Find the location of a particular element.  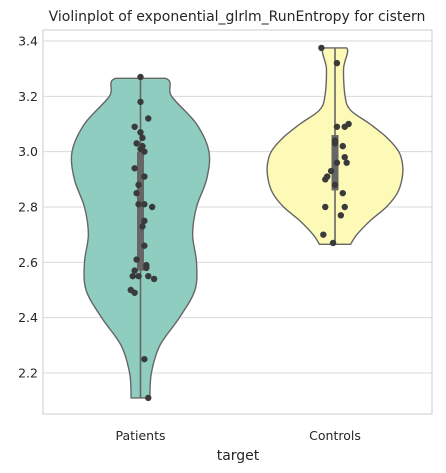

y-tick-label: 2.8 is located at coordinates (28, 207).